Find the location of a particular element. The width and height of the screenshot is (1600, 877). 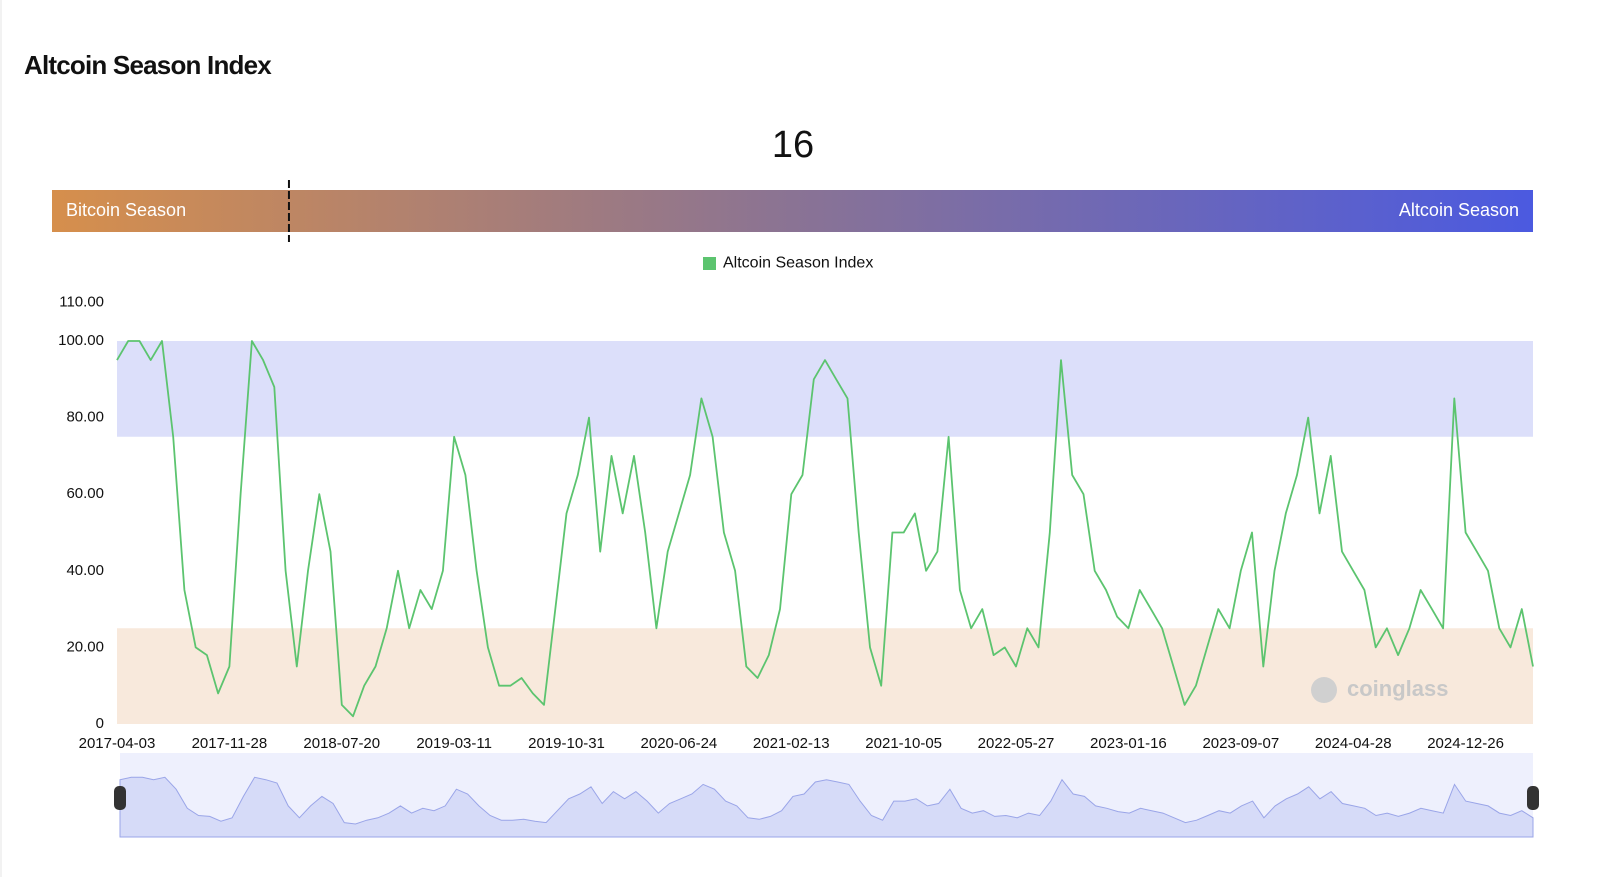

watermark-icon is located at coordinates (1324, 690).